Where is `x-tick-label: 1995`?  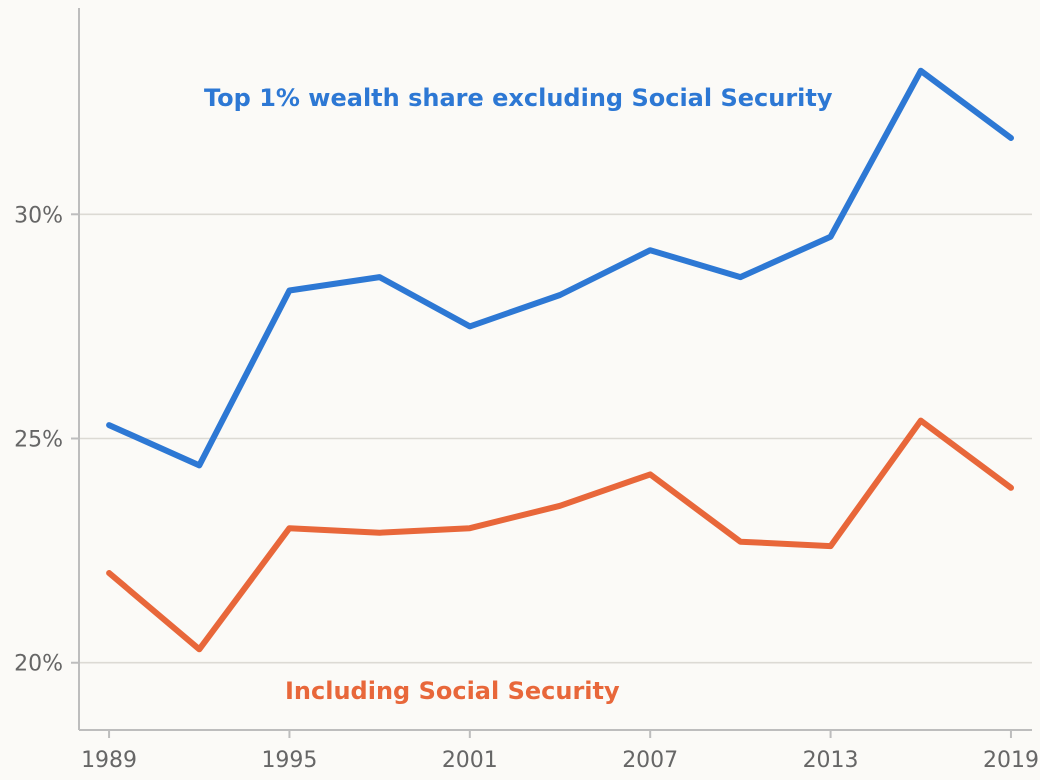
x-tick-label: 1995 is located at coordinates (289, 760).